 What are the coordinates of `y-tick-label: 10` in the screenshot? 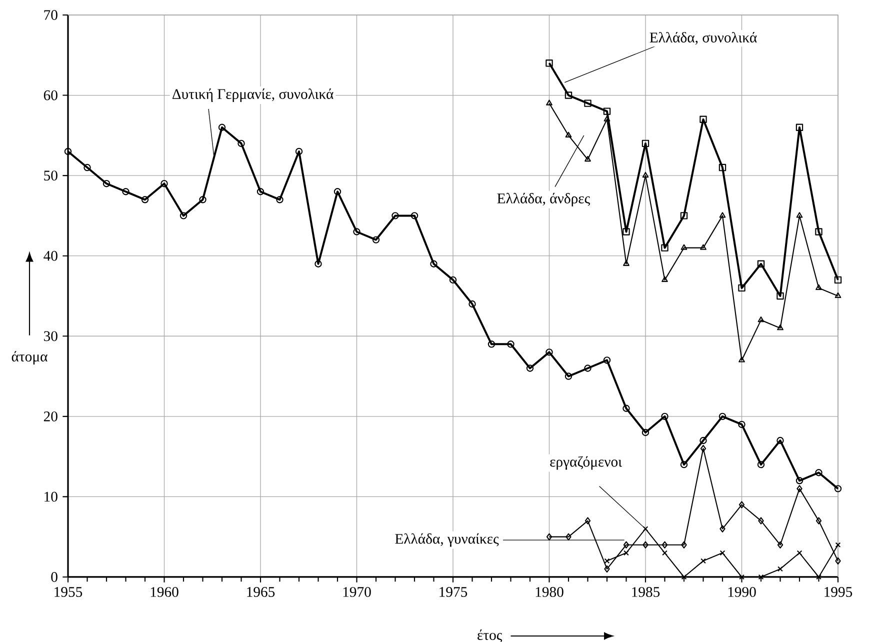 It's located at (51, 497).